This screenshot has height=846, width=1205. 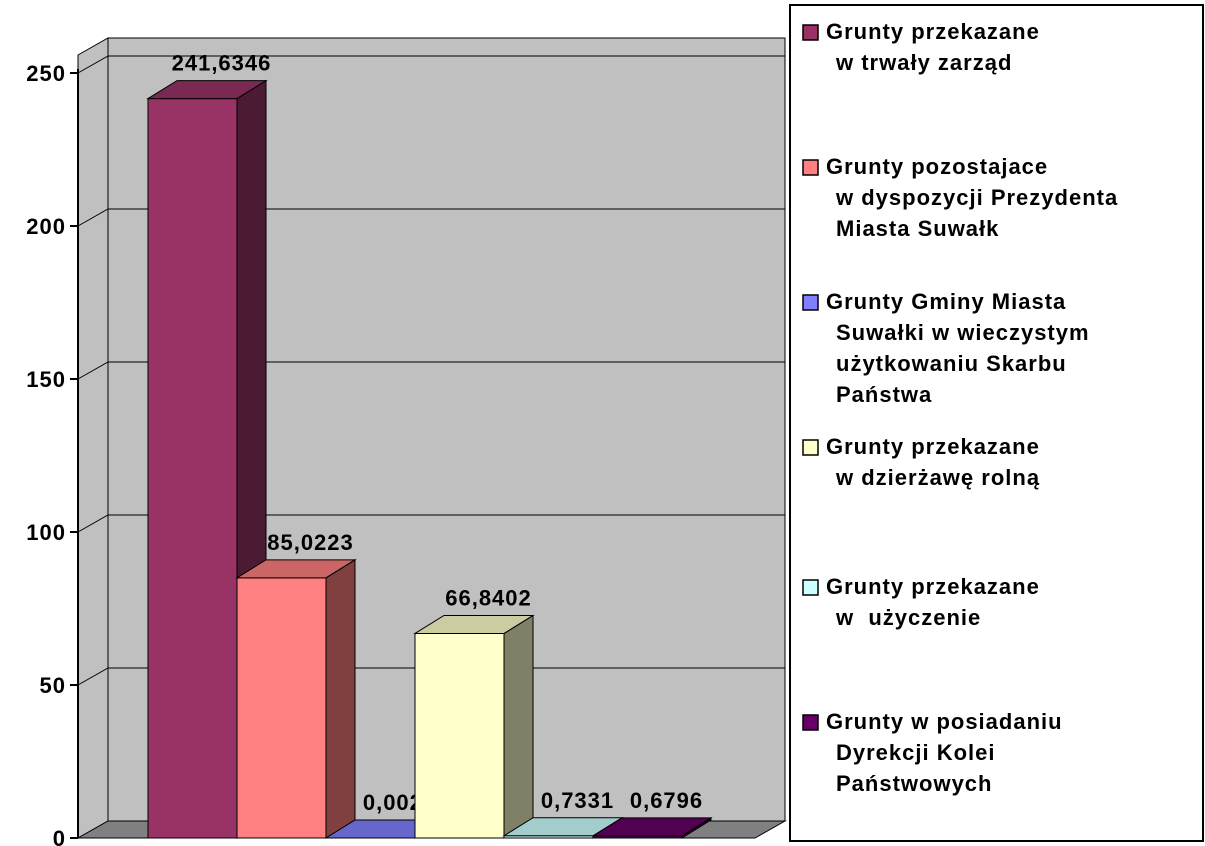 I want to click on side-wall, so click(x=93, y=438).